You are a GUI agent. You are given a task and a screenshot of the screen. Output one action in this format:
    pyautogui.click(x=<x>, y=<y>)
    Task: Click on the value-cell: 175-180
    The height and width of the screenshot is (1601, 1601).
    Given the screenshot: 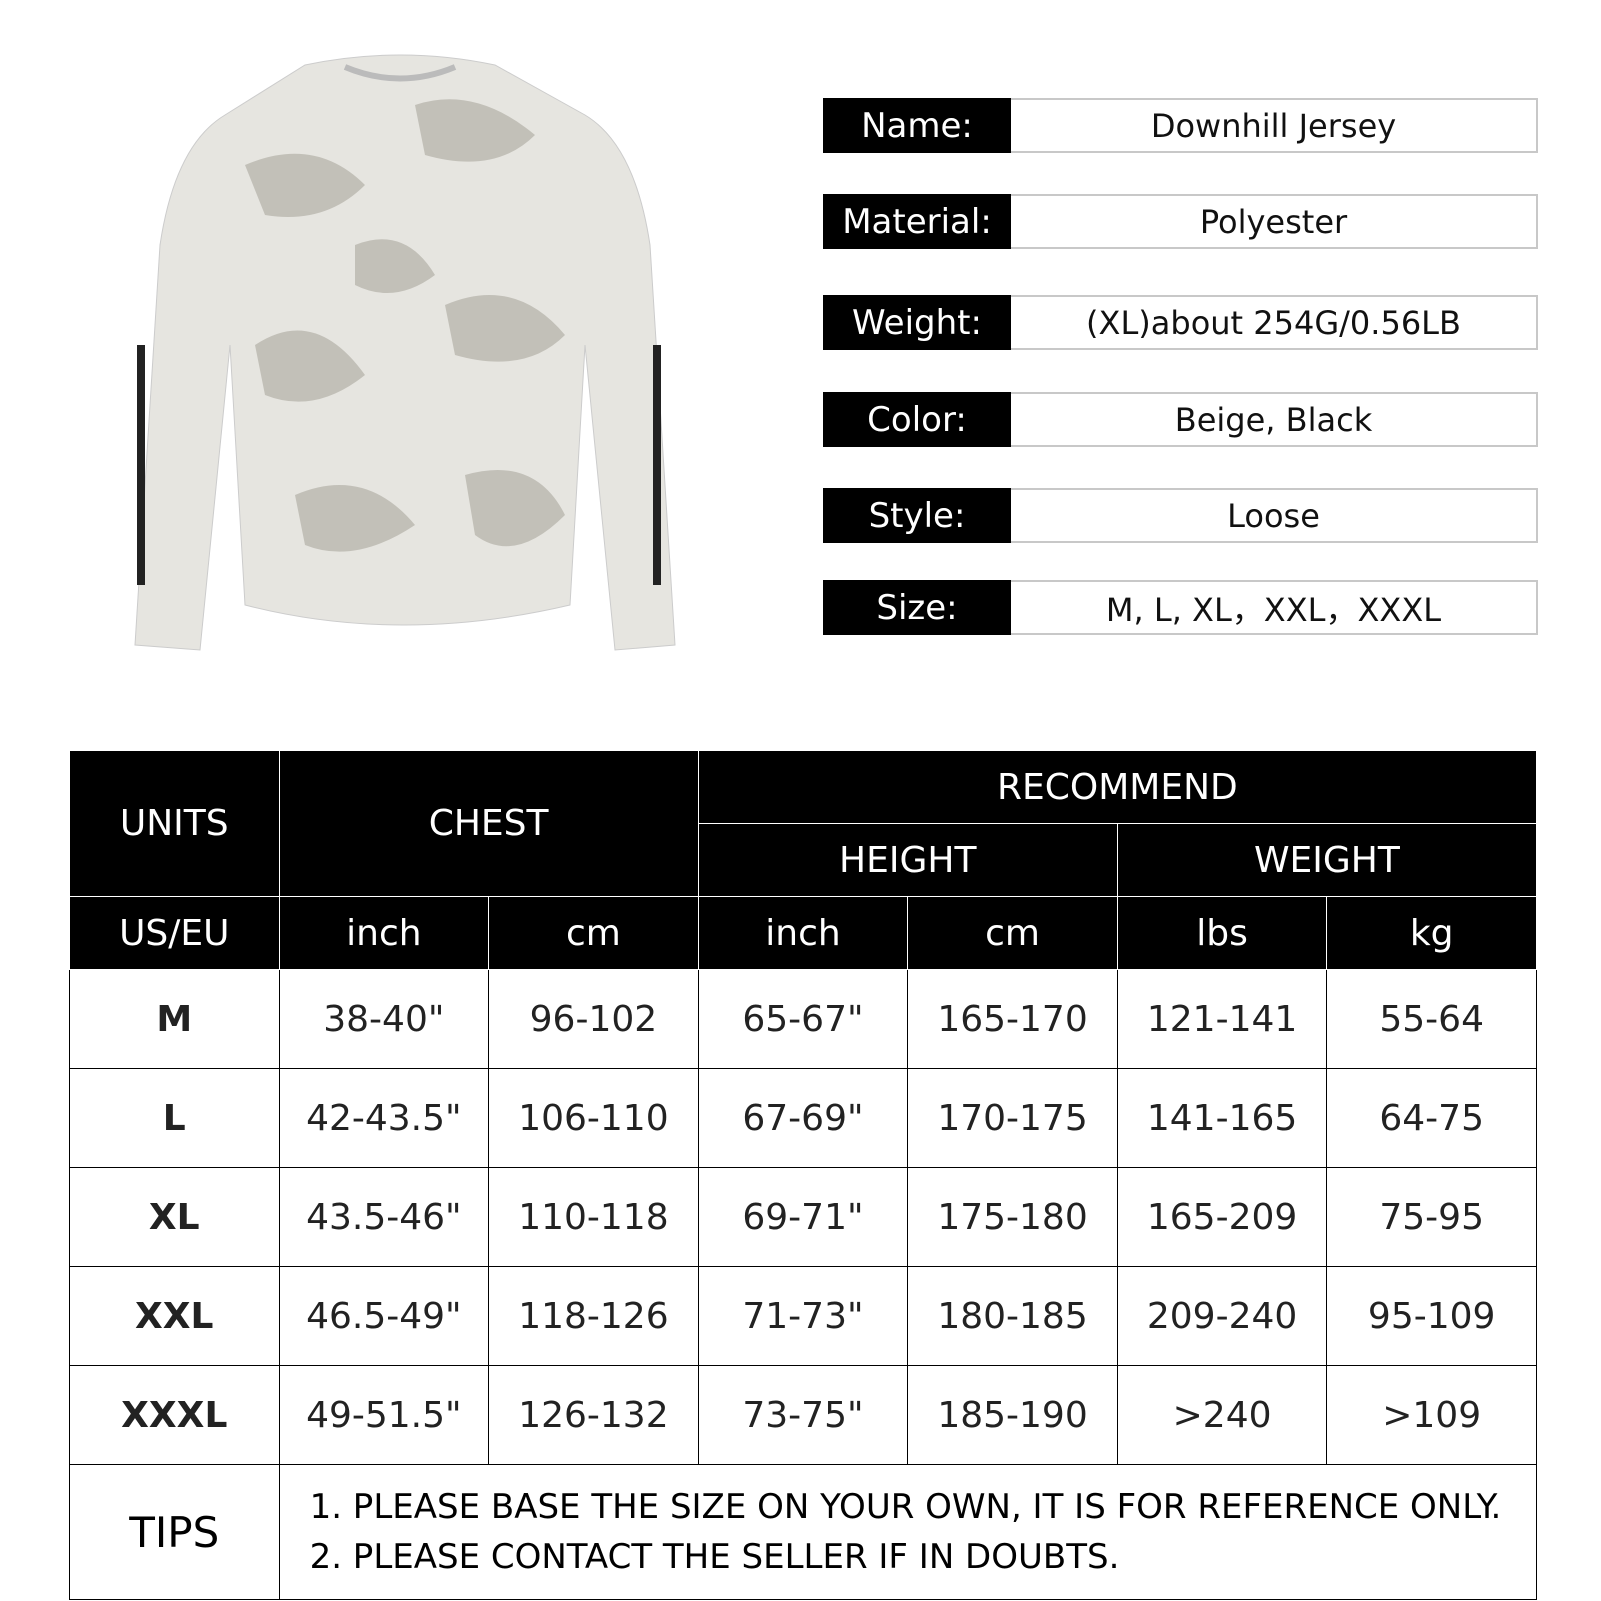 What is the action you would take?
    pyautogui.click(x=1012, y=1217)
    